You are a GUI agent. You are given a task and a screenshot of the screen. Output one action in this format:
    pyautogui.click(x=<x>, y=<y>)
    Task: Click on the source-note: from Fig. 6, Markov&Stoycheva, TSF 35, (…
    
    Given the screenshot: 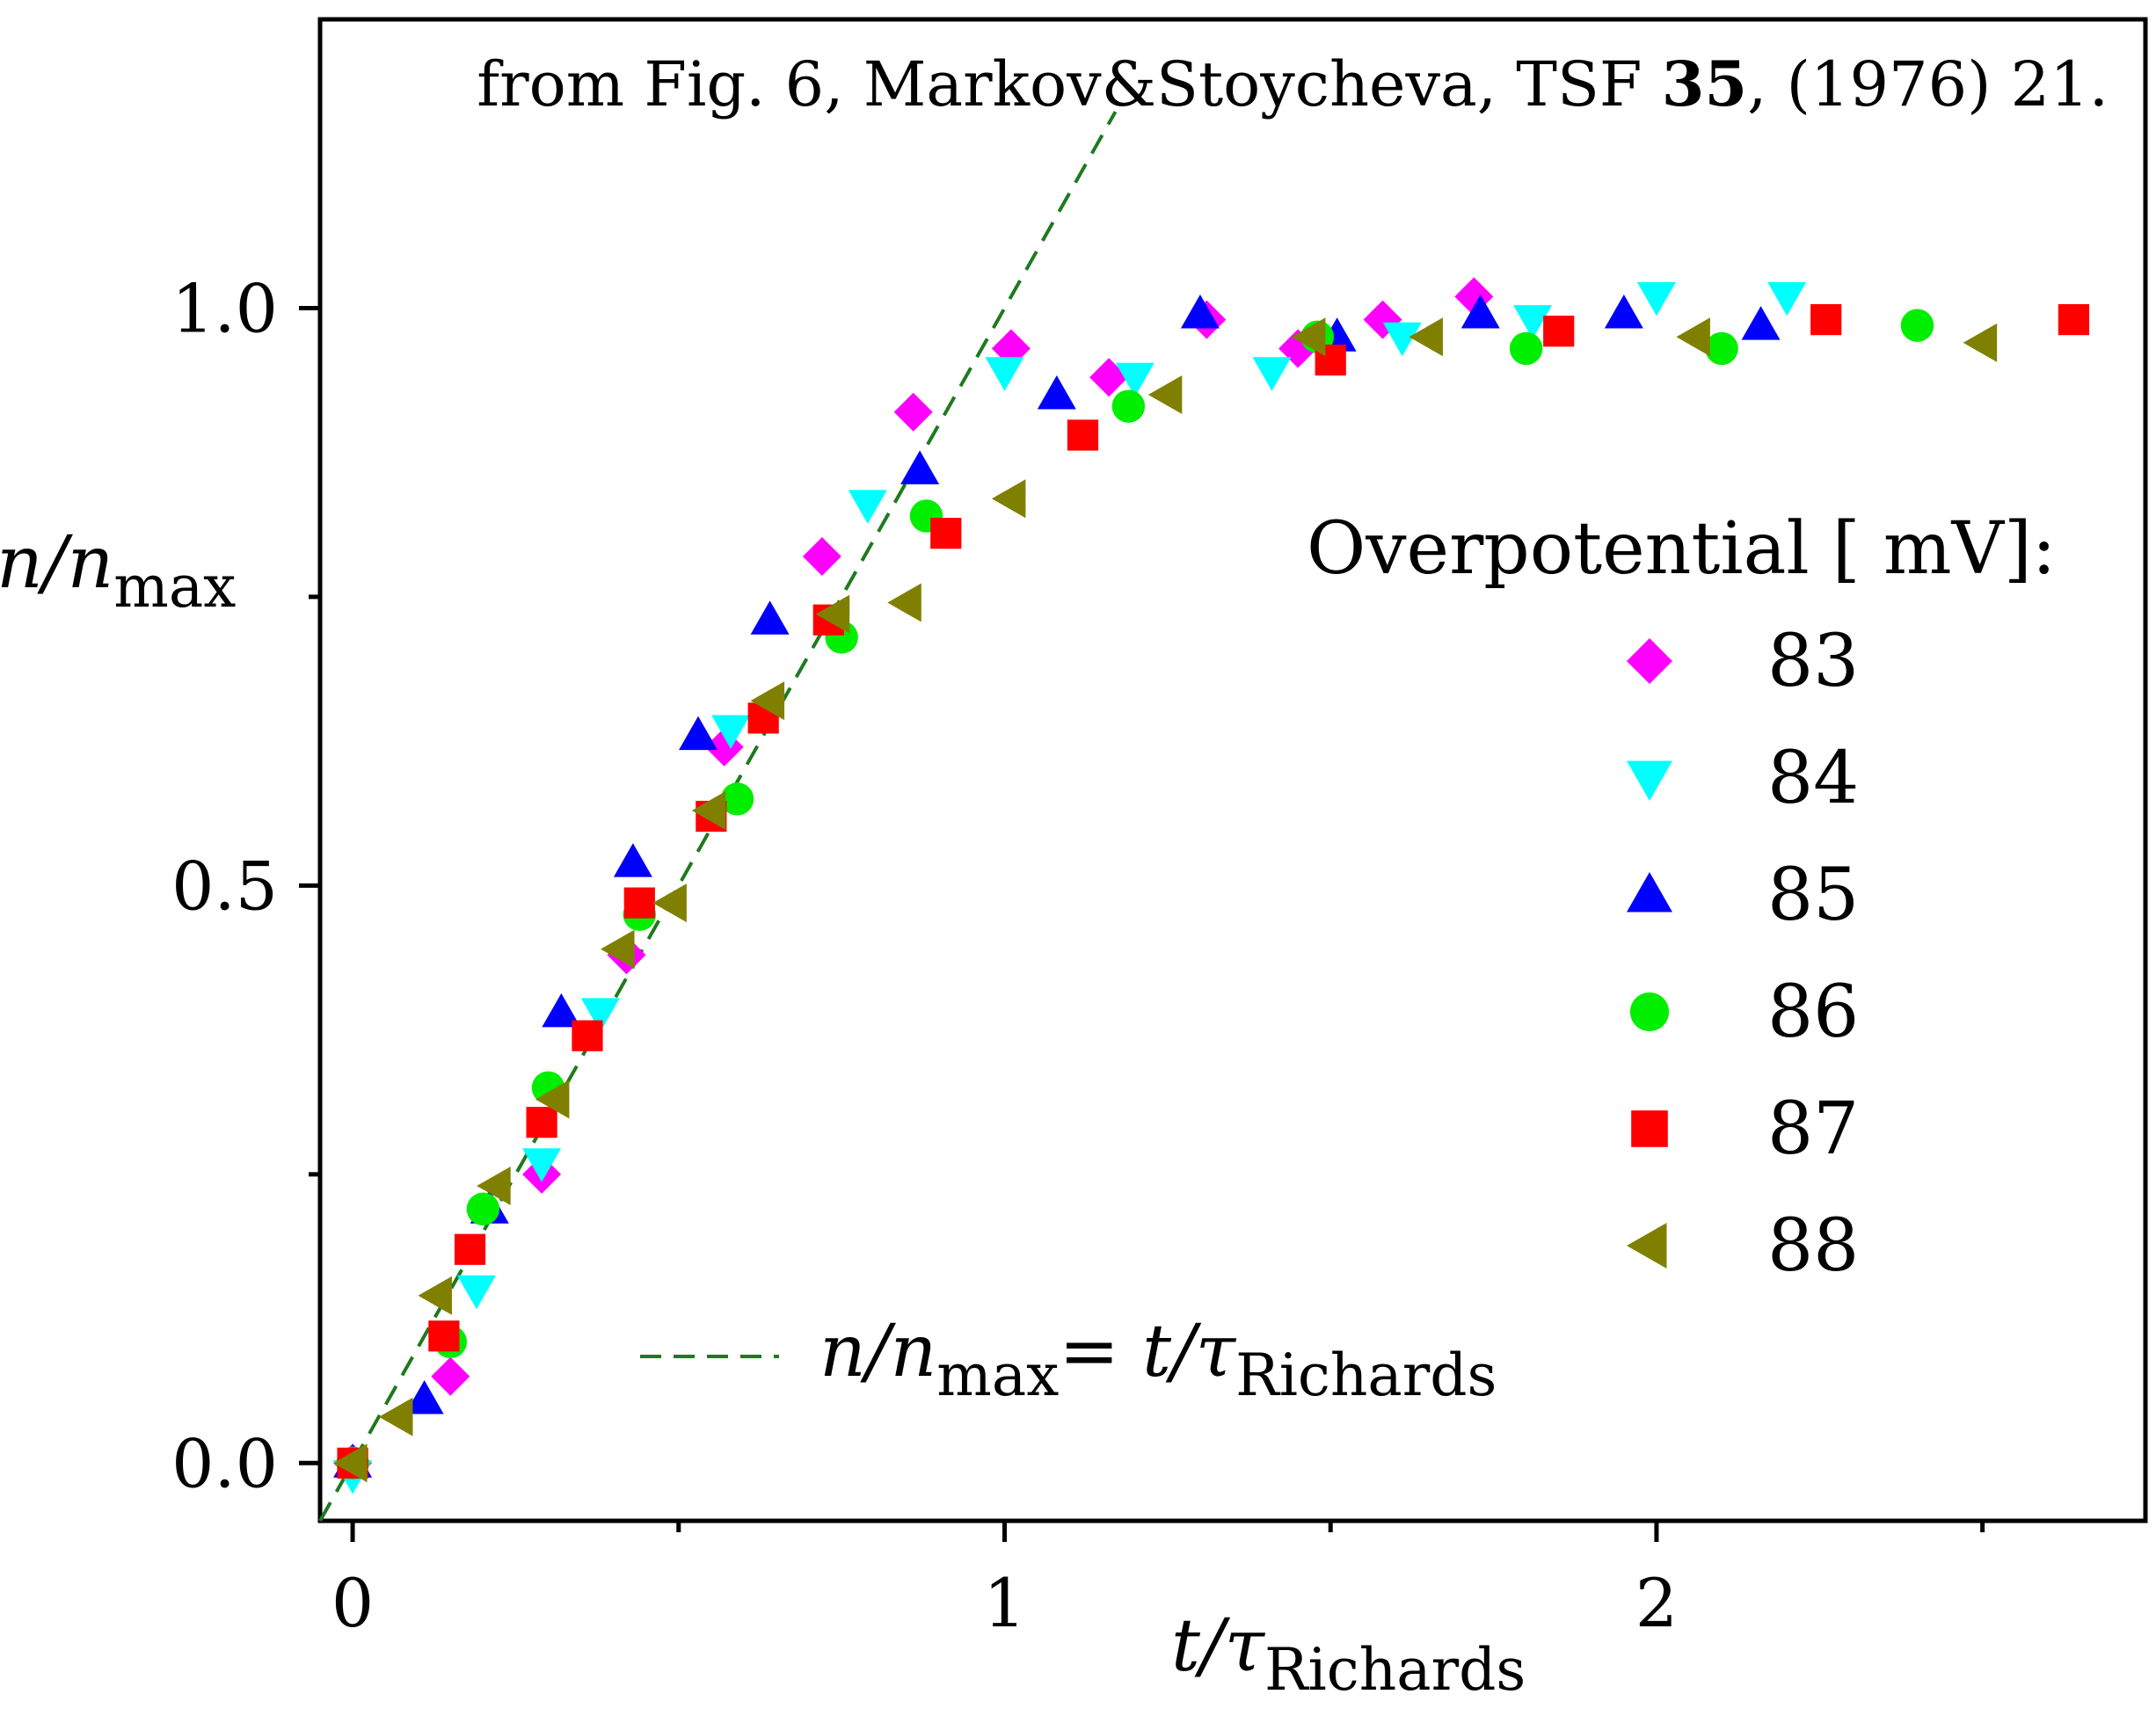 What is the action you would take?
    pyautogui.click(x=1293, y=83)
    